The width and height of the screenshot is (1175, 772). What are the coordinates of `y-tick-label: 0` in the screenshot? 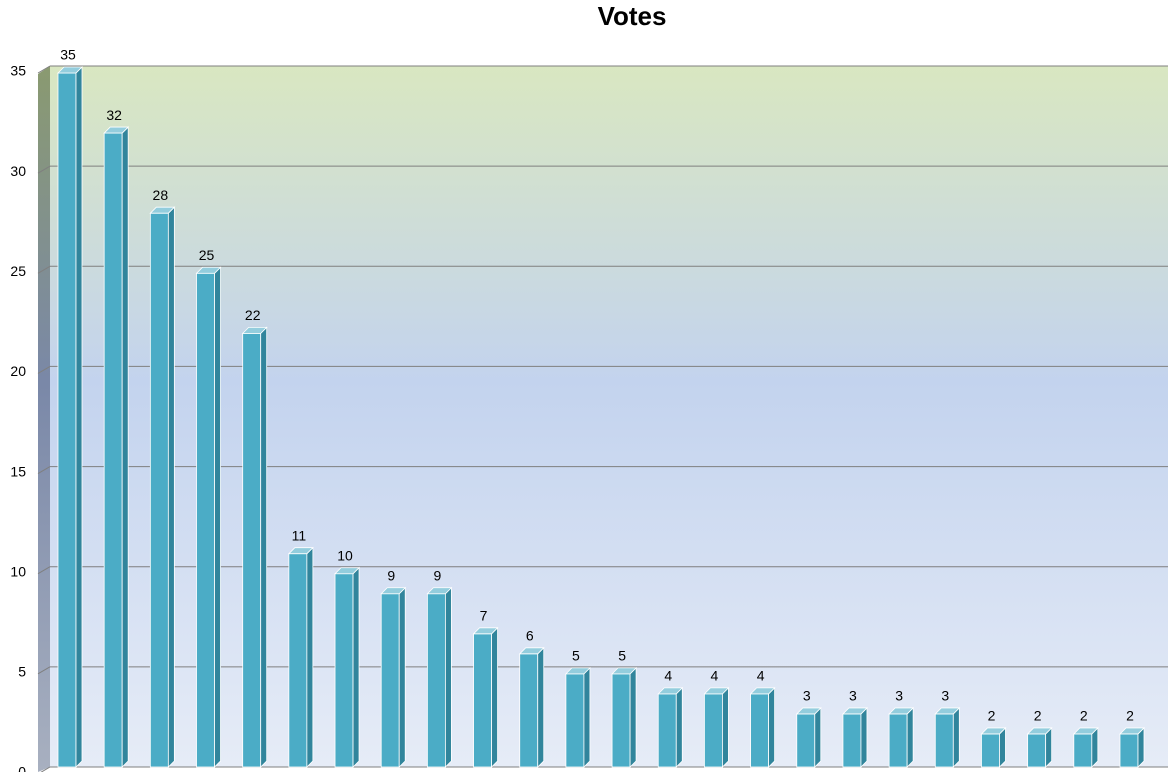 It's located at (22, 768).